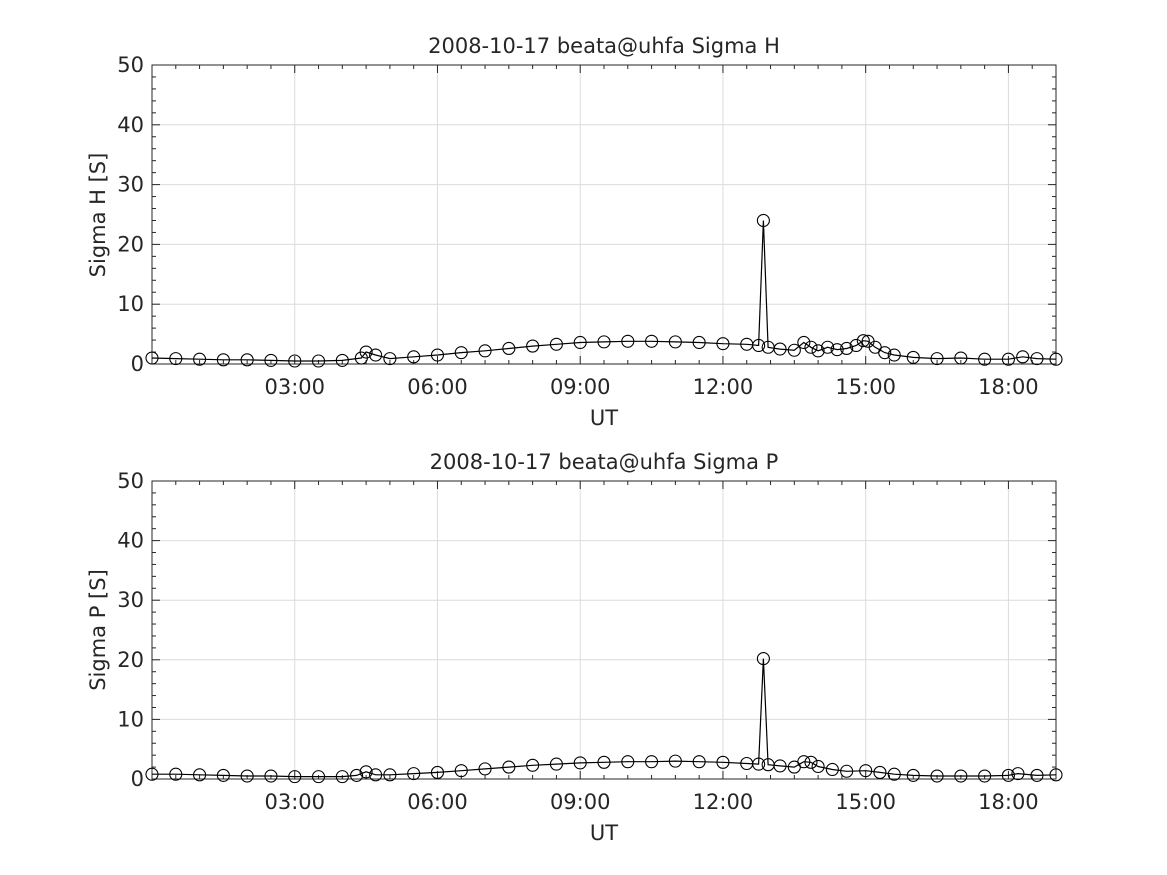 This screenshot has width=1167, height=875. I want to click on x-tick-label: 06:00, so click(437, 802).